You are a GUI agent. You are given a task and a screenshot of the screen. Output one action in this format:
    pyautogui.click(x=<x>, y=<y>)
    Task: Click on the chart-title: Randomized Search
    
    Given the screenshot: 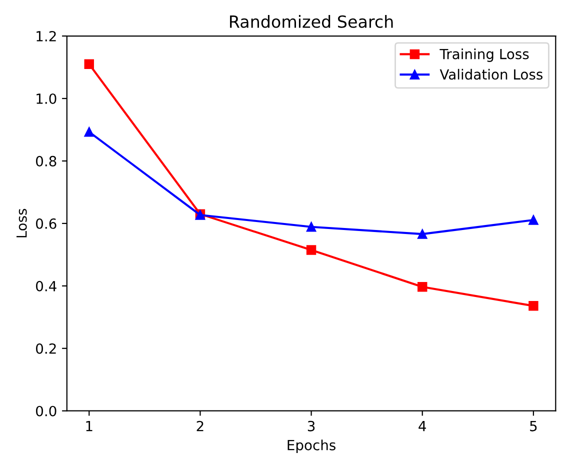 What is the action you would take?
    pyautogui.click(x=311, y=21)
    